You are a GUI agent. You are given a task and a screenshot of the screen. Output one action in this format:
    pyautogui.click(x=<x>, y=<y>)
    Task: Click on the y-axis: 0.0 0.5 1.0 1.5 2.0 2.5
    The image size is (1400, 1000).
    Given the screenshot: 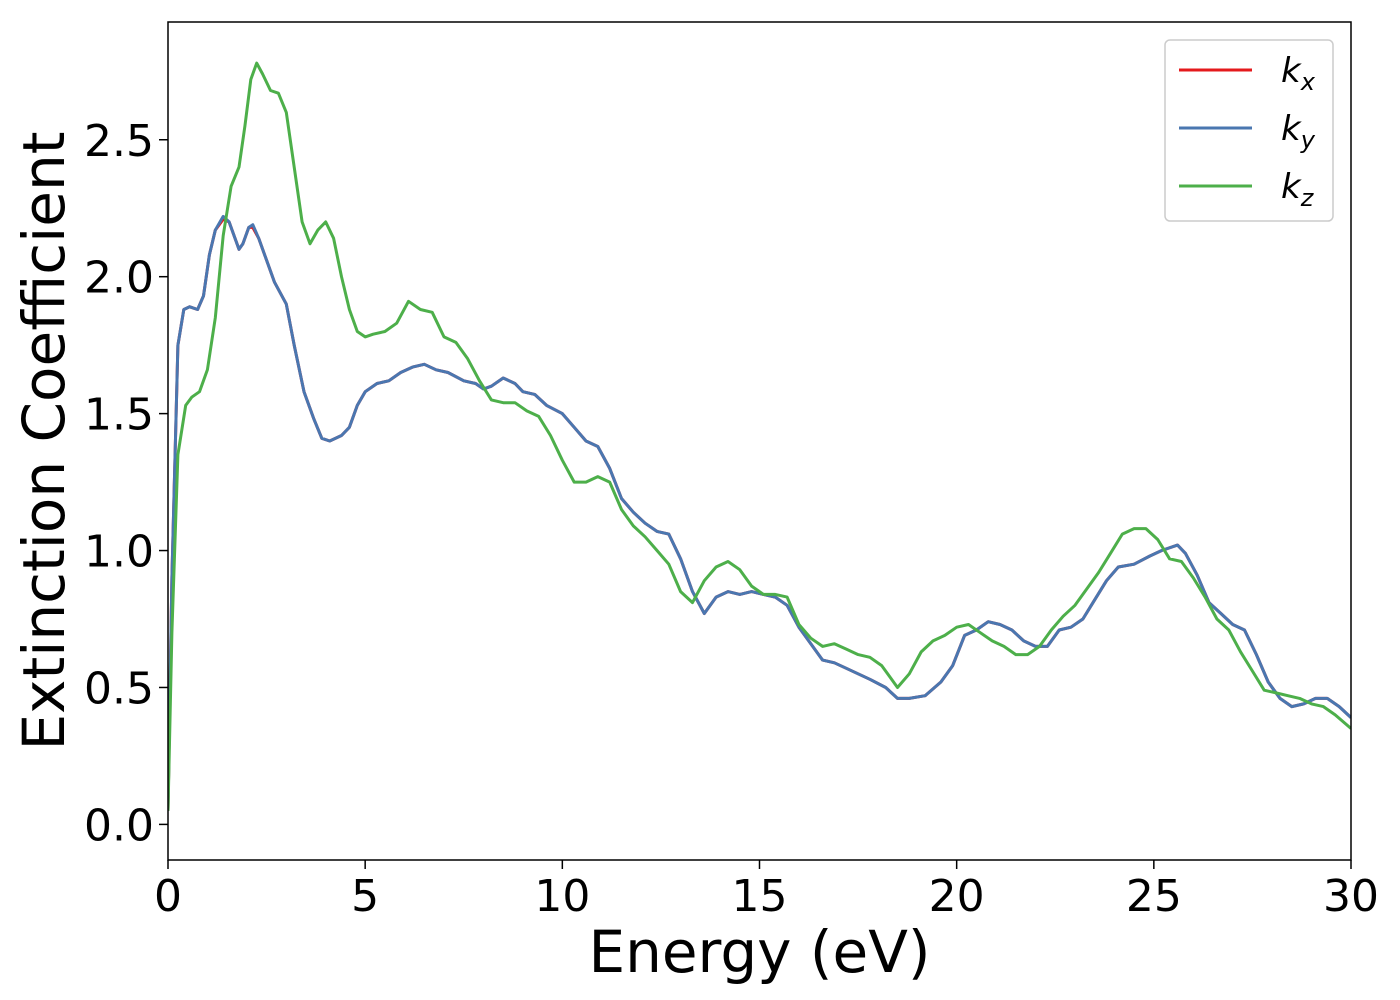 What is the action you would take?
    pyautogui.click(x=126, y=483)
    